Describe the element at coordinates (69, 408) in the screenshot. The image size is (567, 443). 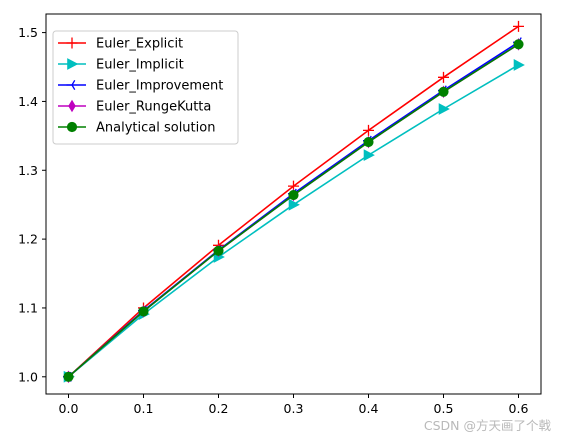
I see `x-tick-label-0: 0.0` at that location.